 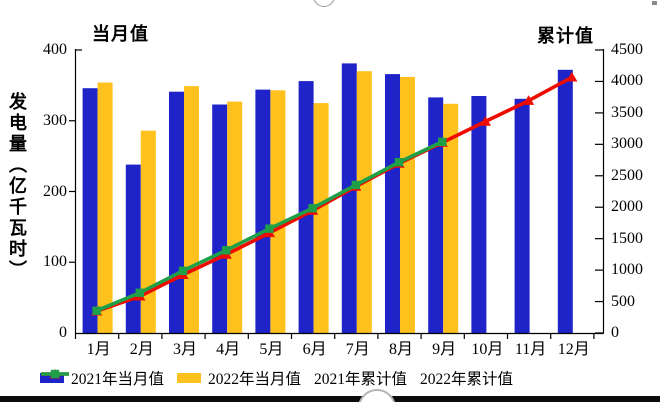 I want to click on bar-2022年当月值-5月, so click(x=278, y=211).